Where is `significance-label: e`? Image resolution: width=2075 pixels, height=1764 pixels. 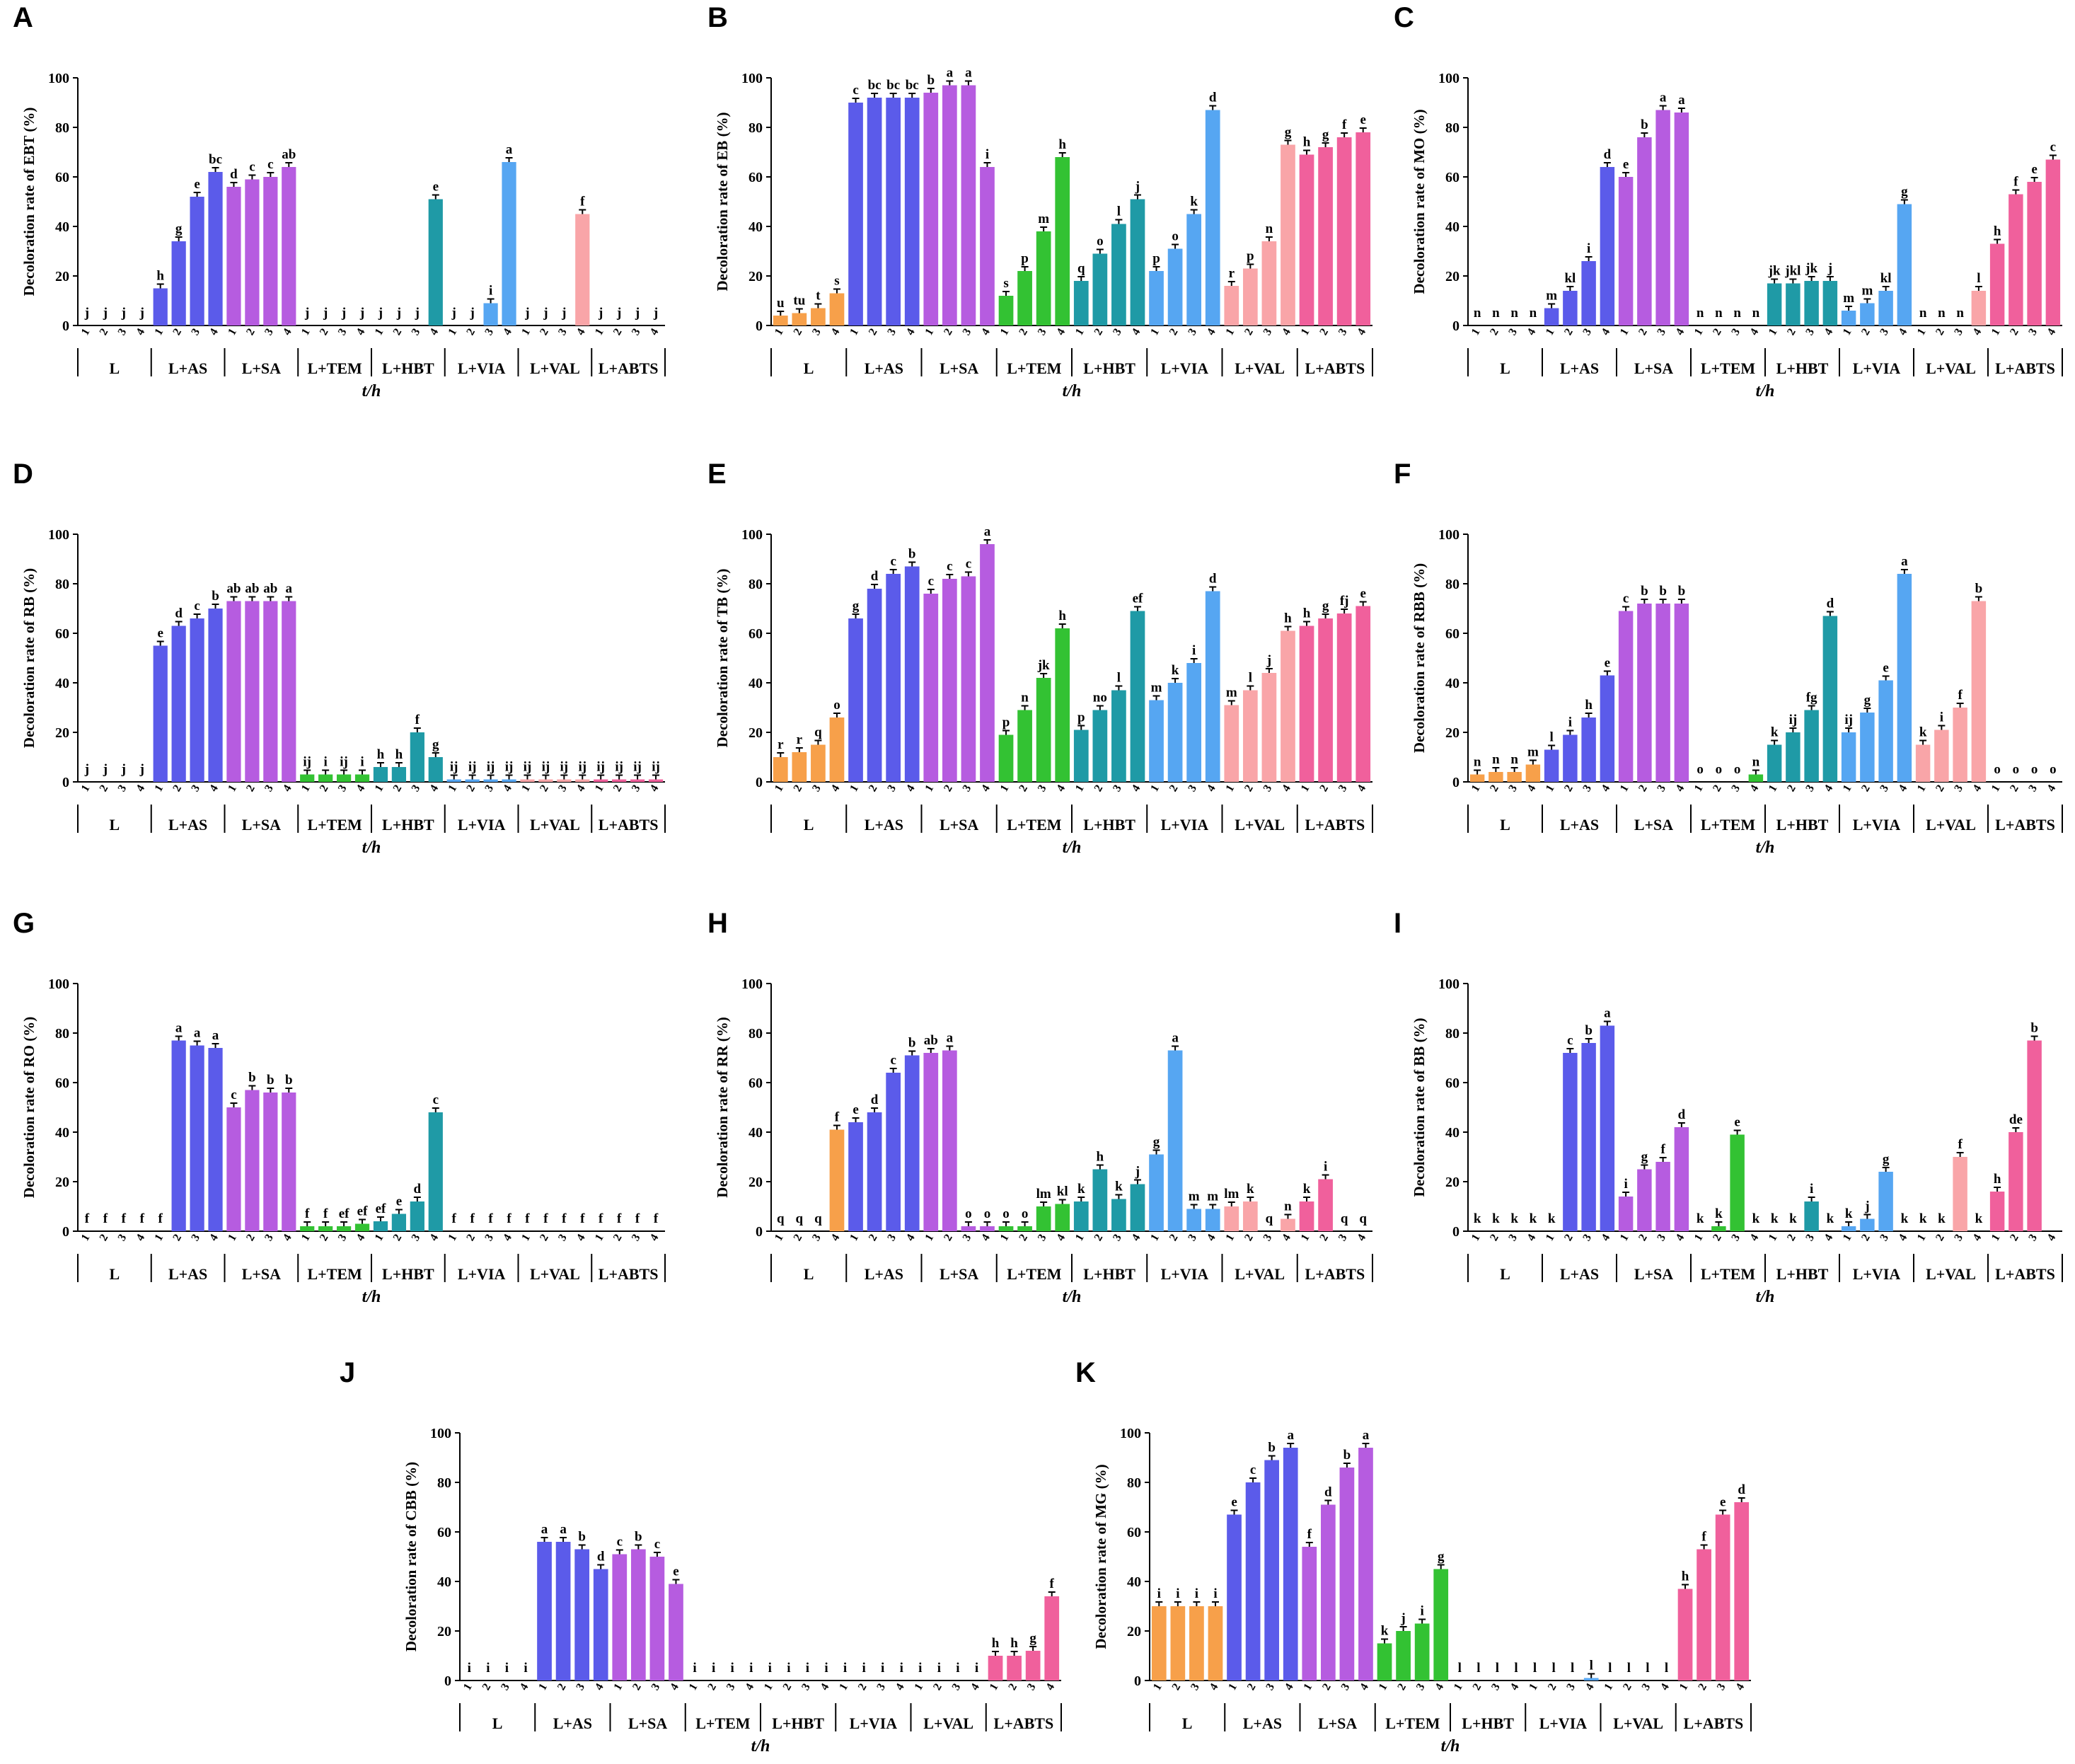 significance-label: e is located at coordinates (1626, 164).